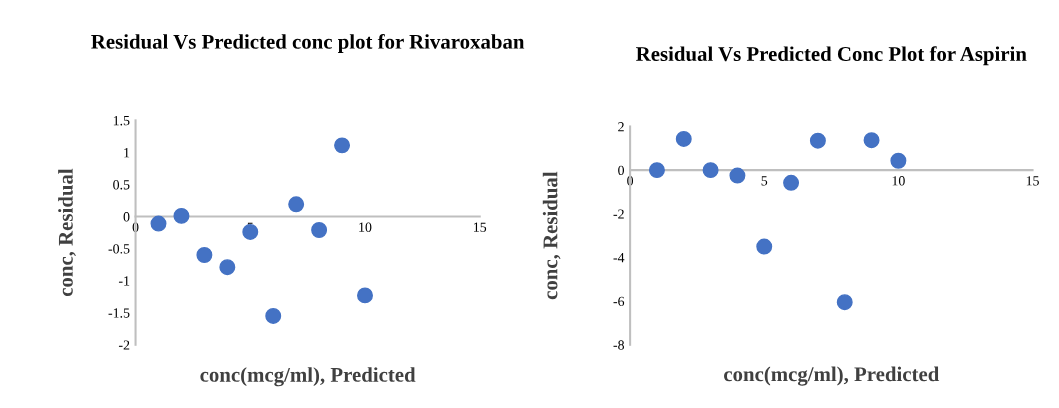 This screenshot has height=408, width=1059. I want to click on chart-title: Residual Vs Predicted conc plot for Rivaroxaban, so click(308, 43).